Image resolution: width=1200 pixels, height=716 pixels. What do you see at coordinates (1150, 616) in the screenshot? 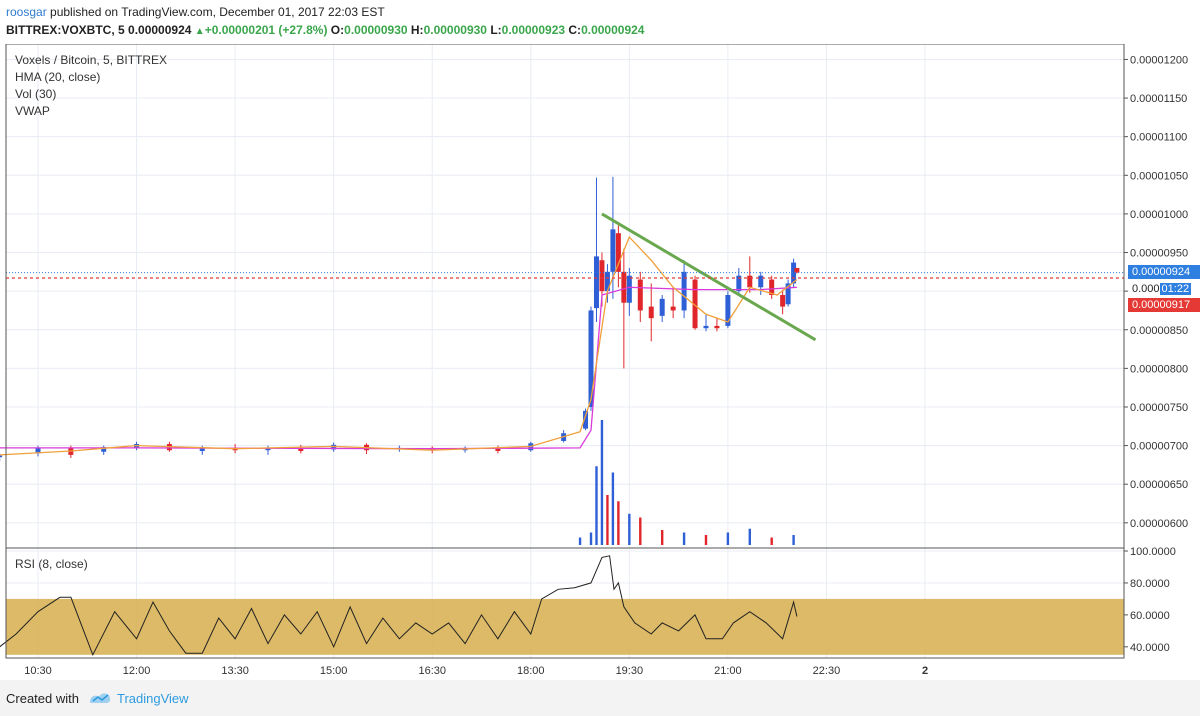
I see `rsi-tick-label: 60.0000` at bounding box center [1150, 616].